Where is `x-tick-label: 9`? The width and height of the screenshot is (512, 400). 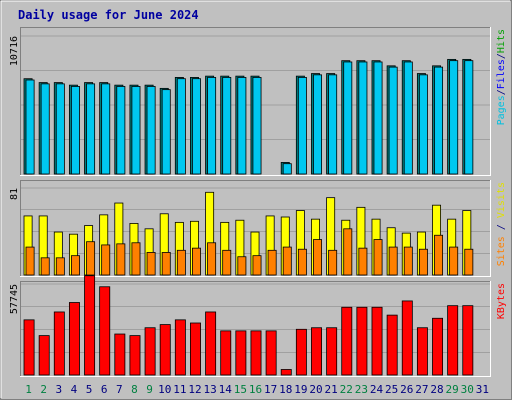
x-tick-label: 9 is located at coordinates (149, 389).